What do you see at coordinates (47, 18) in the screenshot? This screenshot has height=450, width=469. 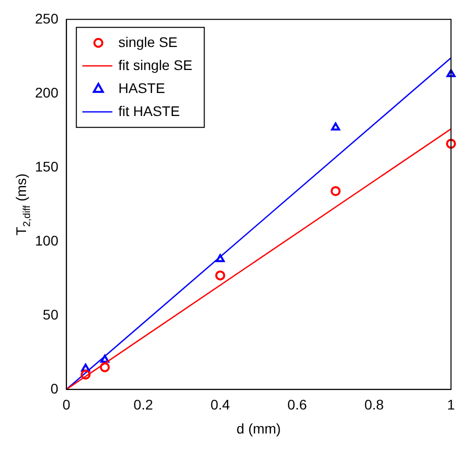 I see `y-tick-label: 250` at bounding box center [47, 18].